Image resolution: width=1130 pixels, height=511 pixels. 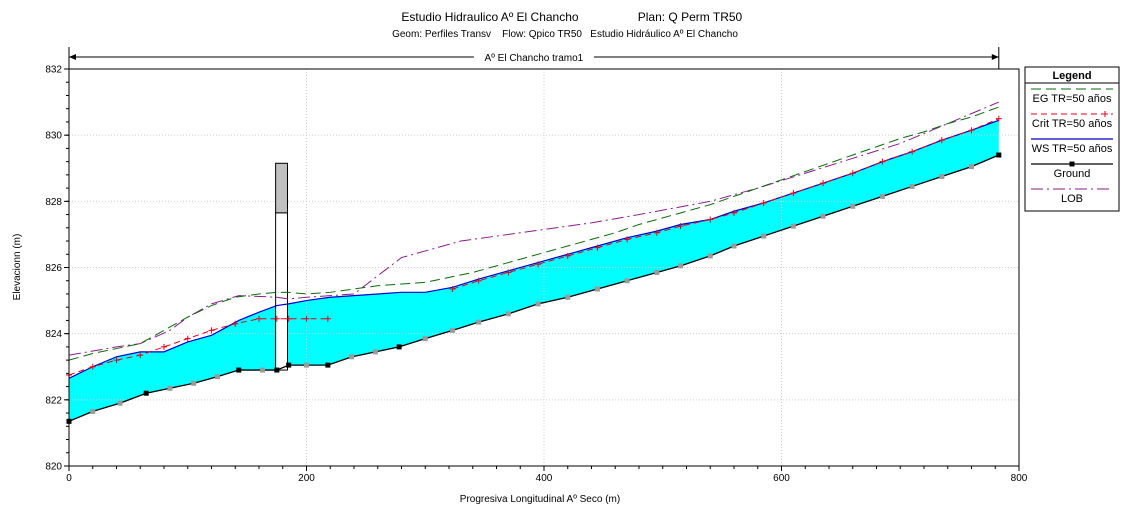 What do you see at coordinates (53, 268) in the screenshot?
I see `y-tick-label: 826` at bounding box center [53, 268].